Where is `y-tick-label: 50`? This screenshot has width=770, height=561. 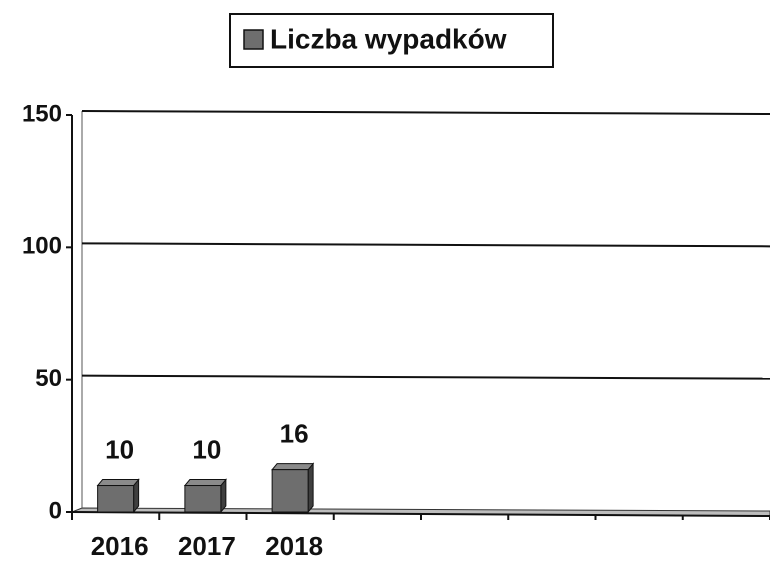 y-tick-label: 50 is located at coordinates (48, 378).